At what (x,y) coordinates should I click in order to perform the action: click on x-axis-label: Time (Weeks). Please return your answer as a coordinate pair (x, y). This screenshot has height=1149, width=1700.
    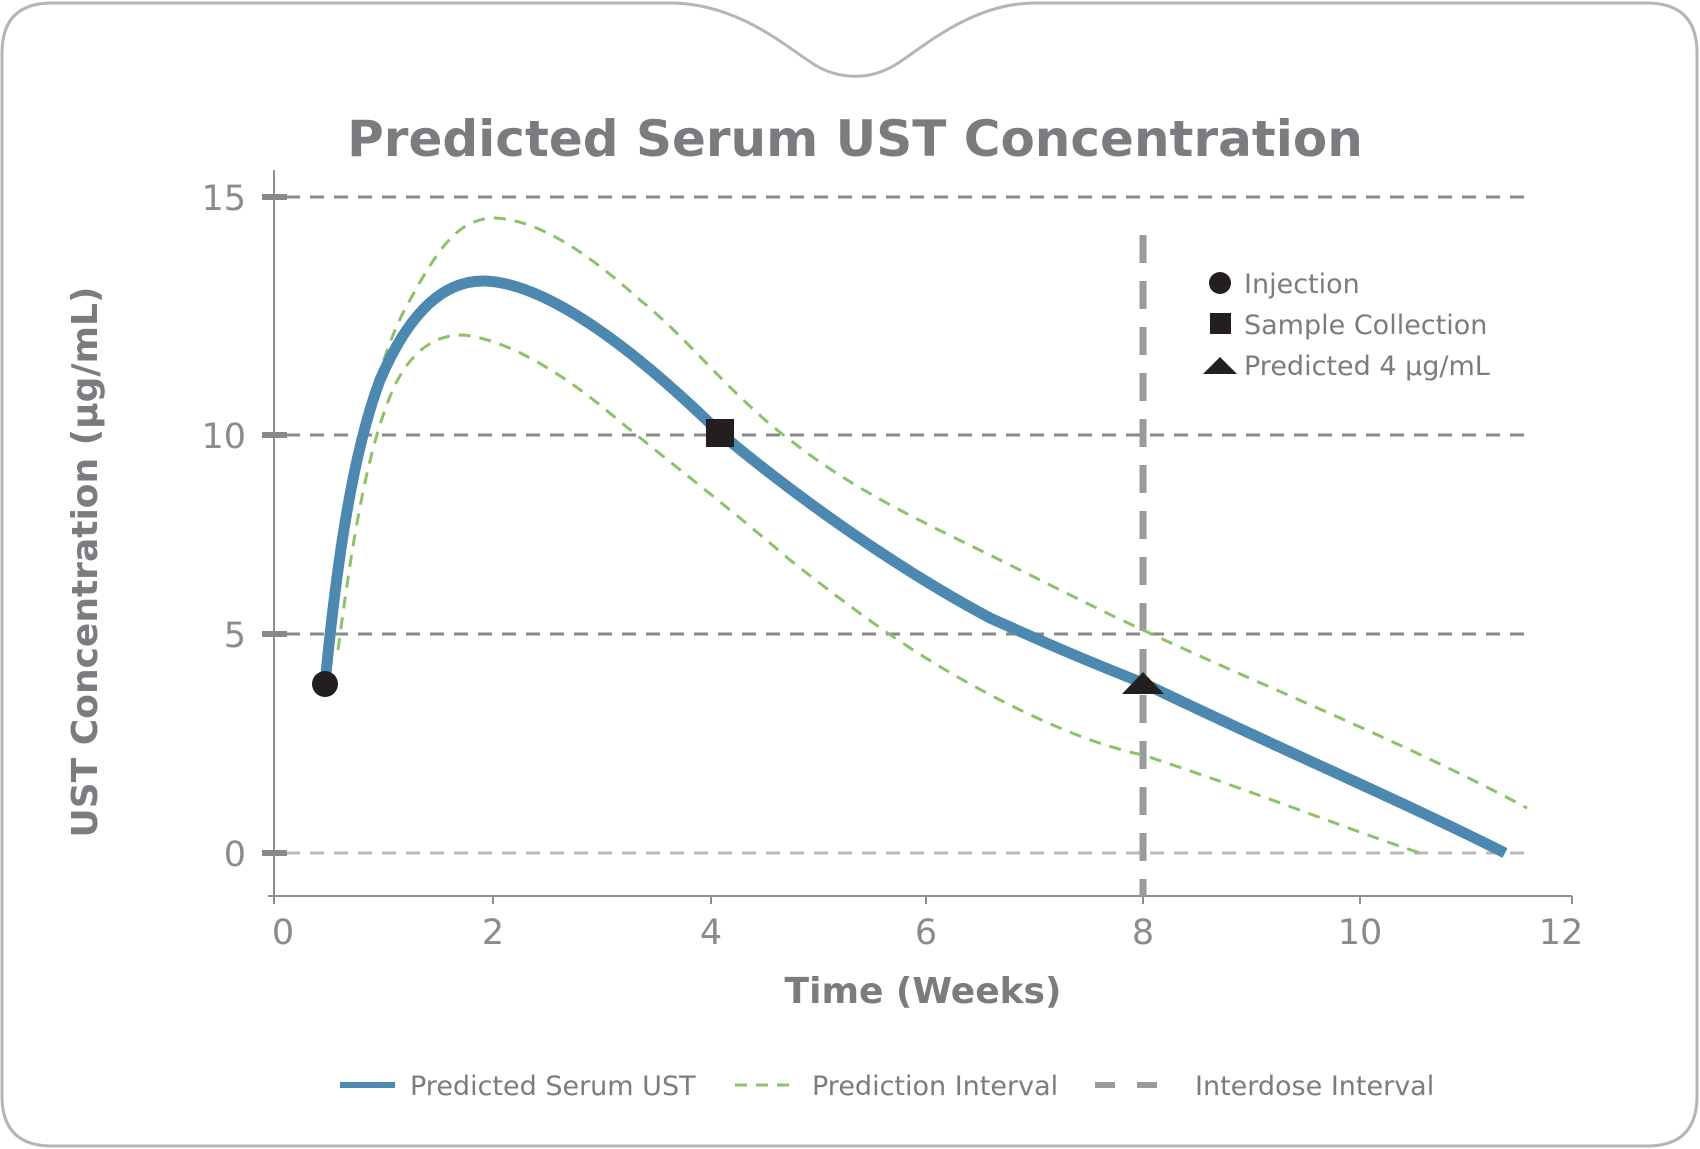
    Looking at the image, I should click on (923, 991).